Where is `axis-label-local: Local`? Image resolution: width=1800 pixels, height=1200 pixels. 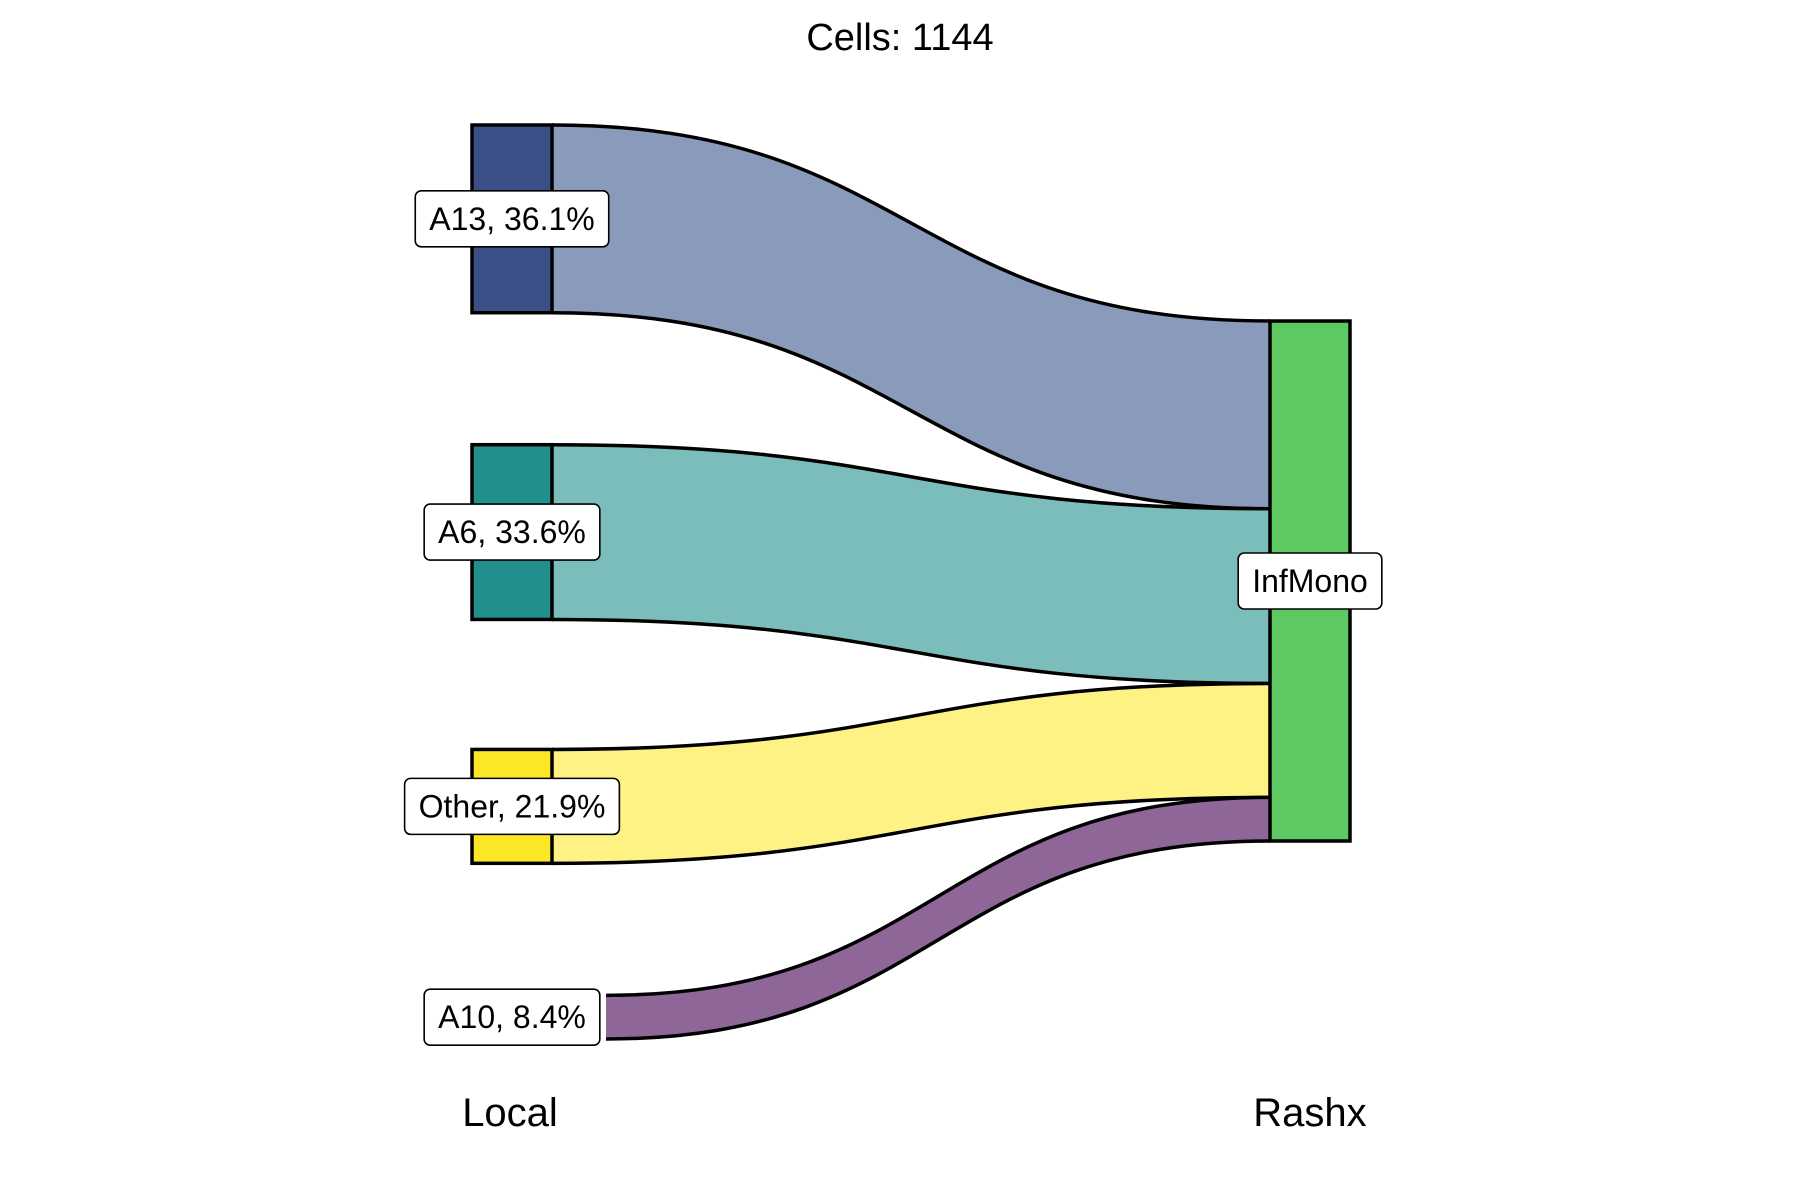
axis-label-local: Local is located at coordinates (510, 1113).